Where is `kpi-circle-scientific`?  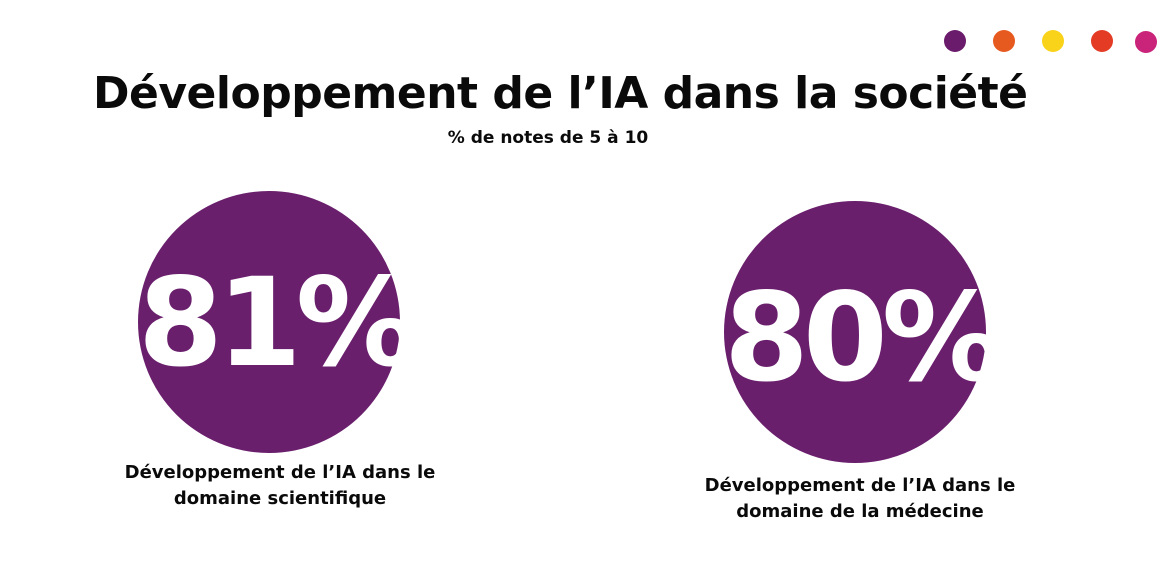 kpi-circle-scientific is located at coordinates (269, 322).